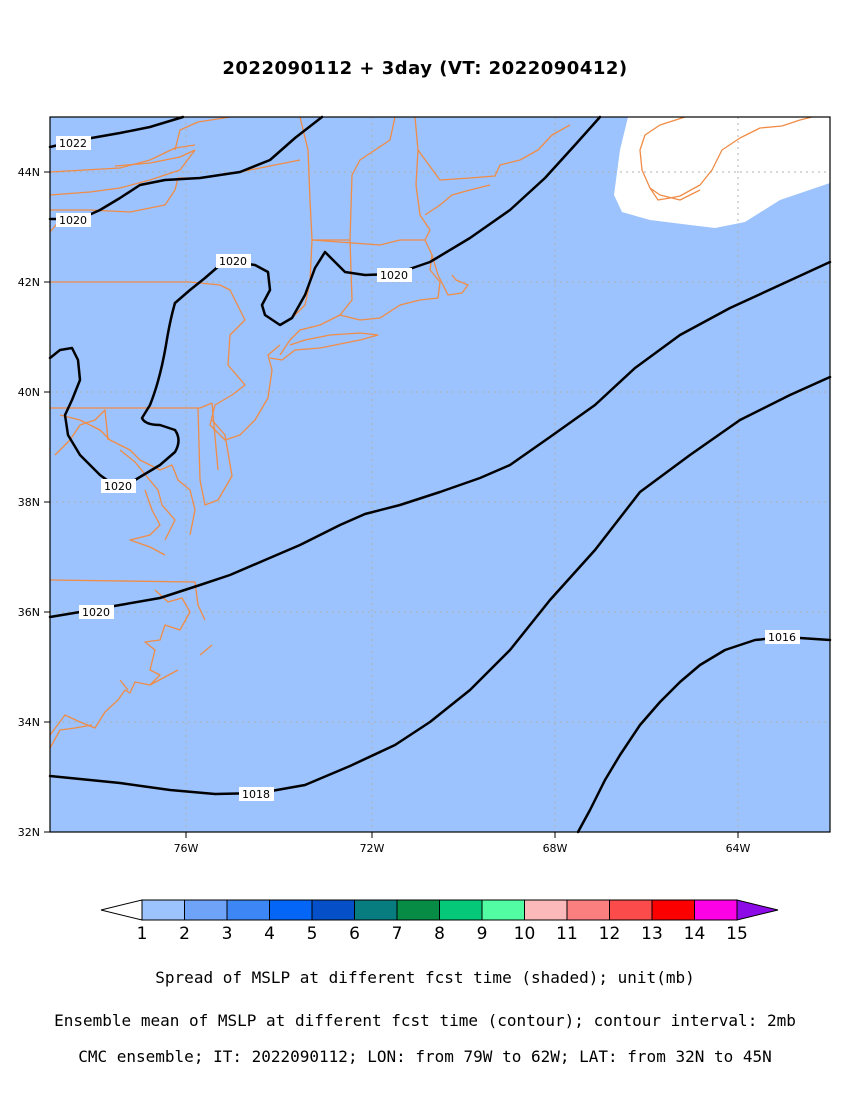  I want to click on contour-label-1018: 1018, so click(256, 794).